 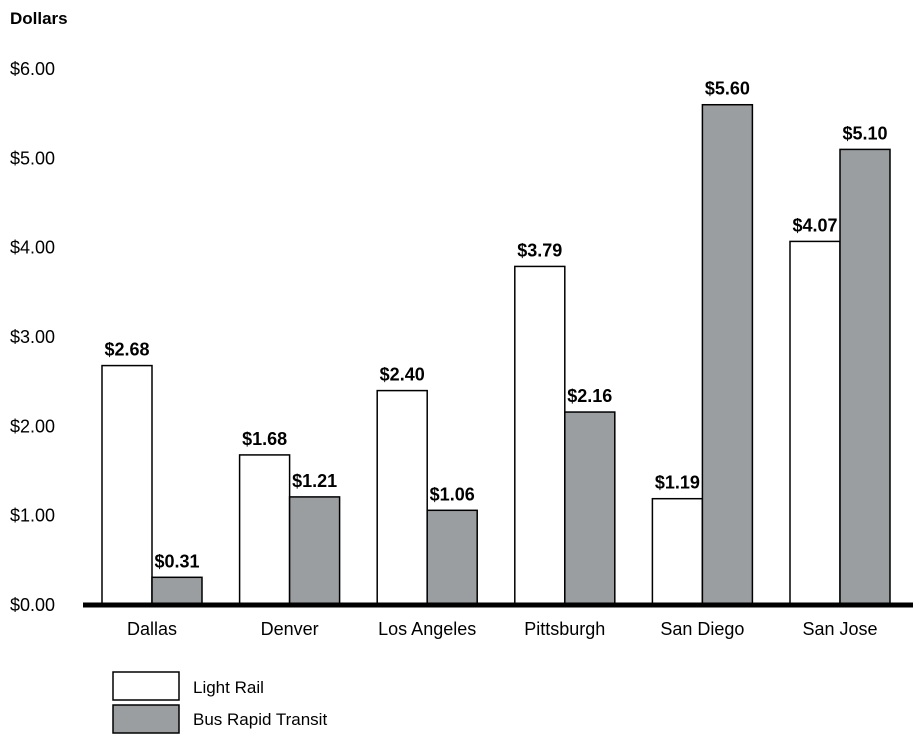 I want to click on bar-light-rail-los-angeles, so click(x=402, y=497).